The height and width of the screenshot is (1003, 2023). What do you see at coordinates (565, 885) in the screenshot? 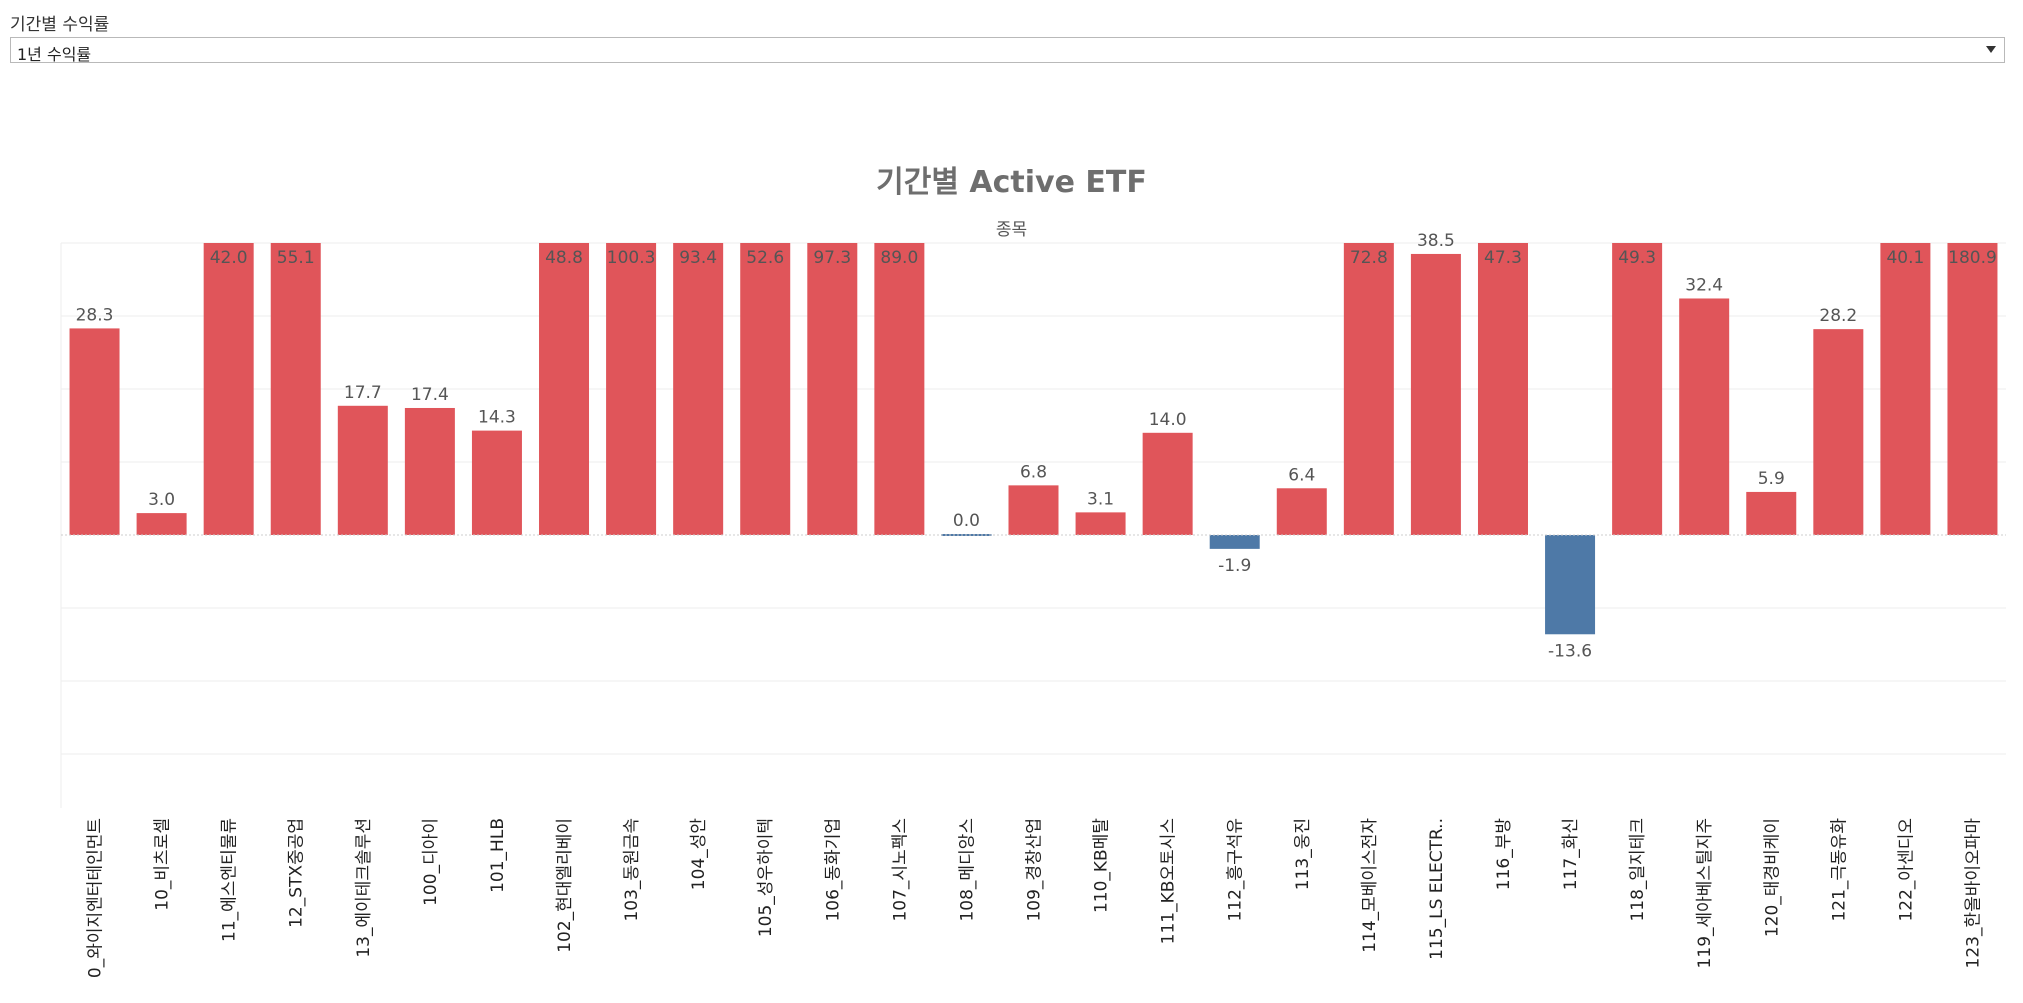
I see `category-label: 102_현대엘리베이` at bounding box center [565, 885].